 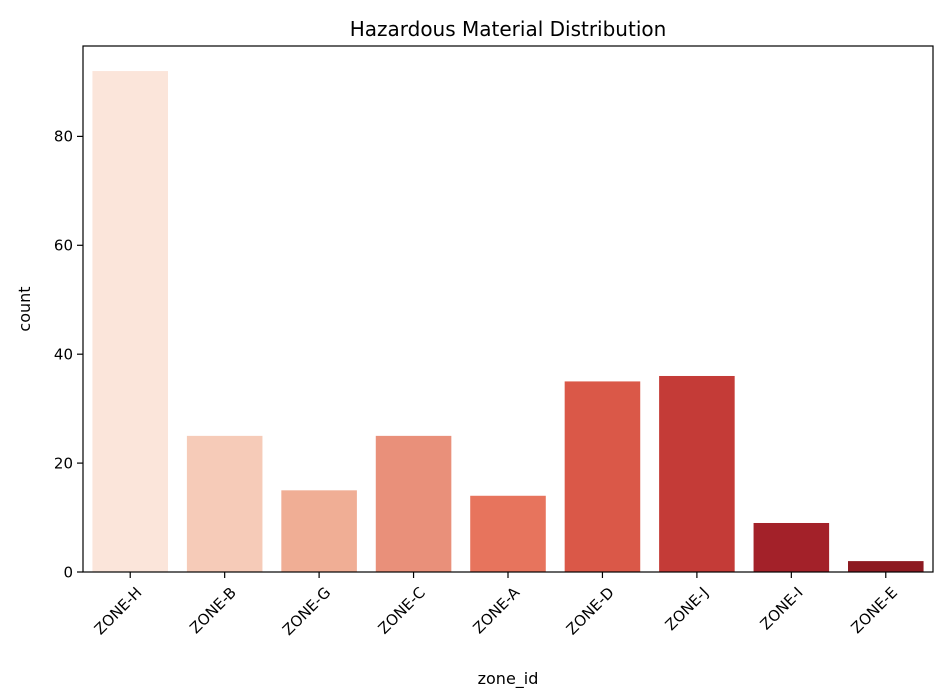 I want to click on bar-zone-c, so click(x=413, y=503).